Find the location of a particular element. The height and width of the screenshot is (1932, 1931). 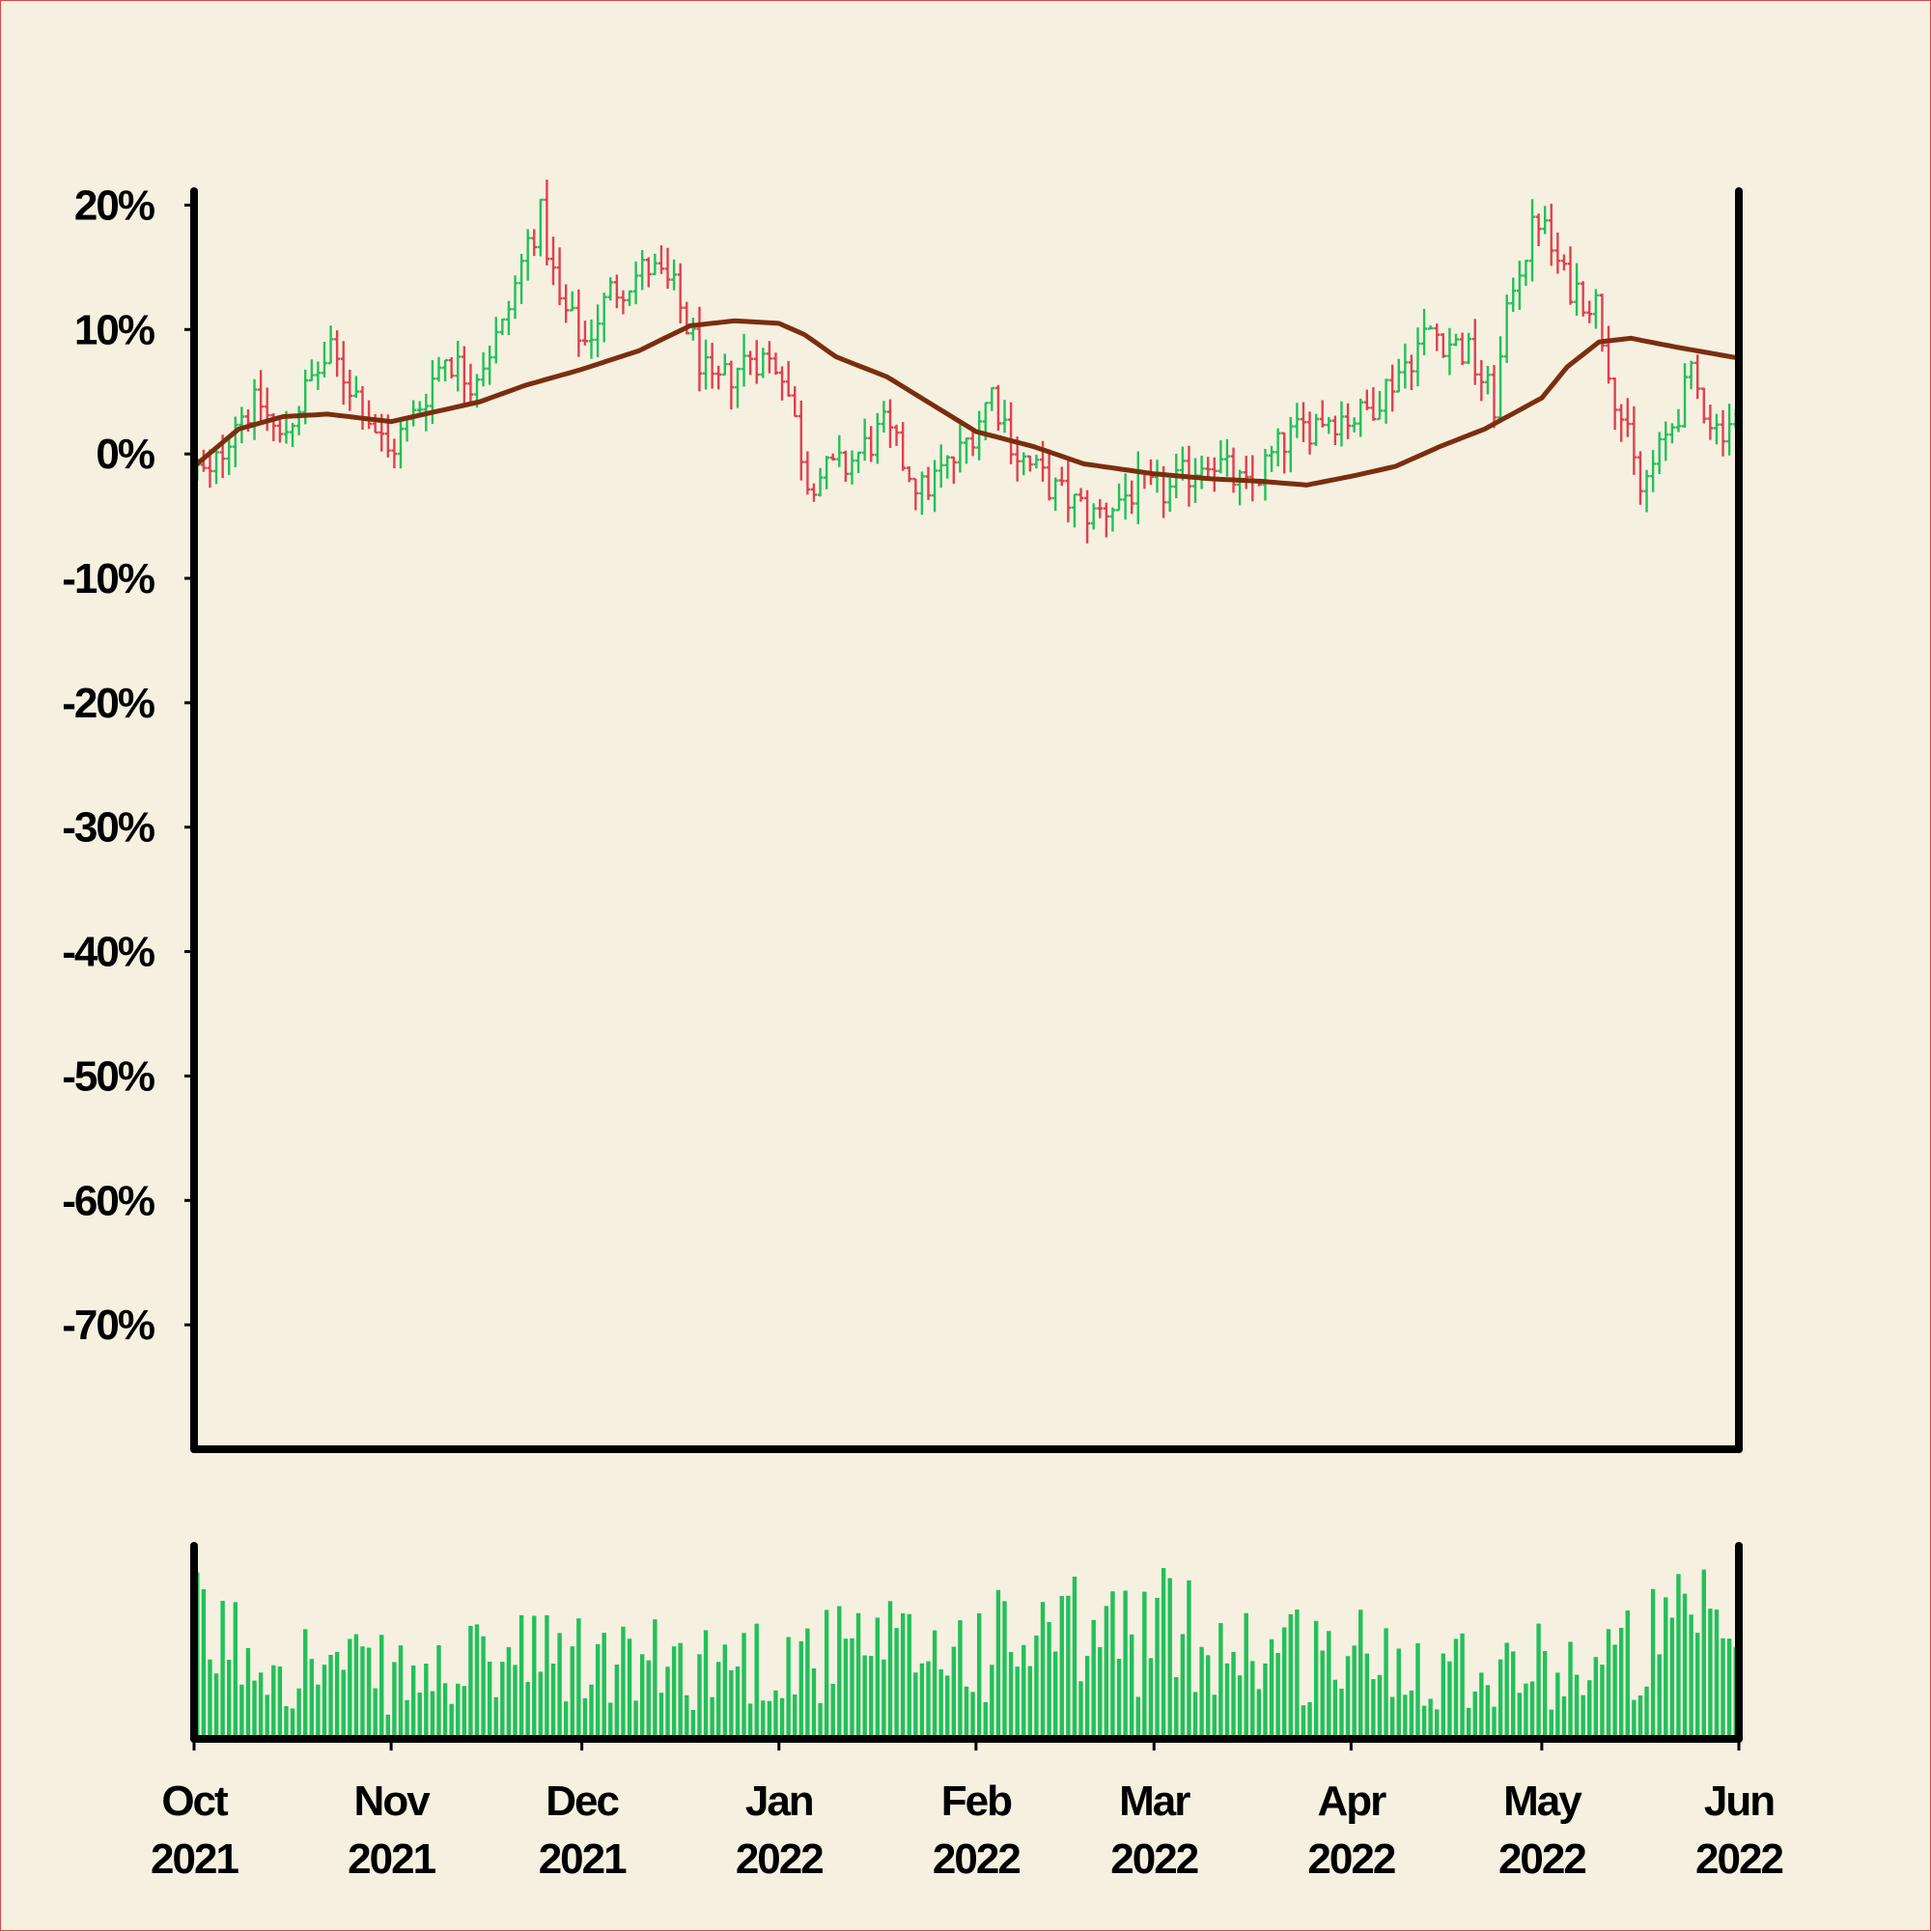

x-tick-year: 2022 is located at coordinates (1738, 1859).